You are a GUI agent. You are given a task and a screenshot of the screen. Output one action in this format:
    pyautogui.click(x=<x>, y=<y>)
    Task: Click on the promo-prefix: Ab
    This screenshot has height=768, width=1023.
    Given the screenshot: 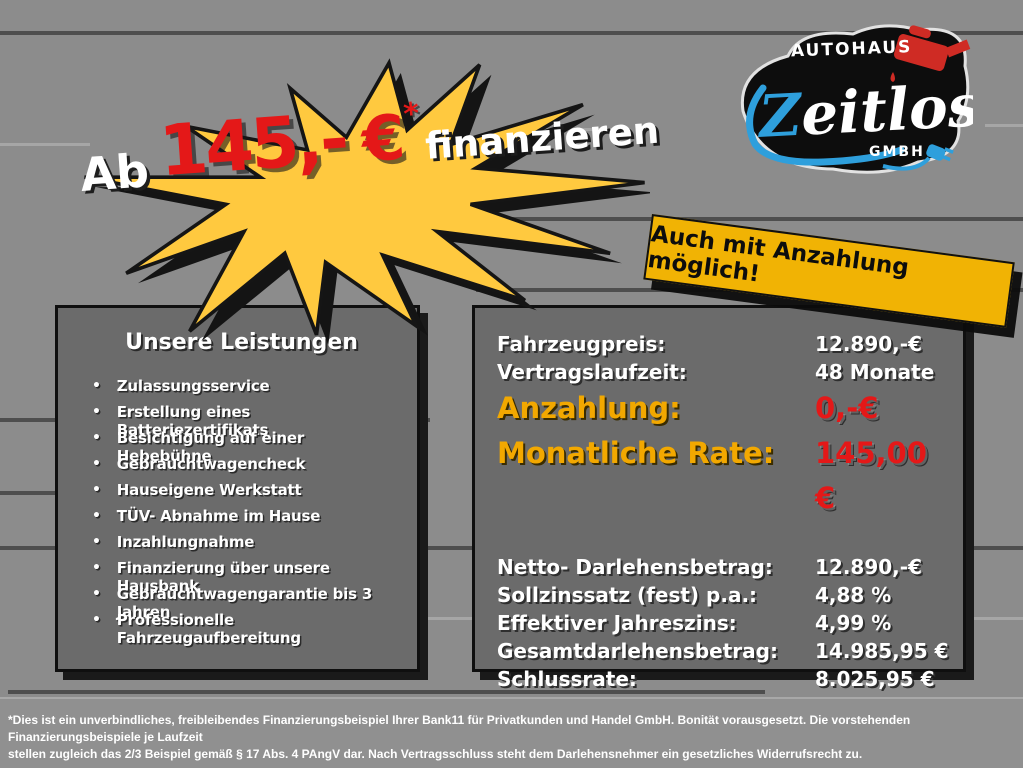 What is the action you would take?
    pyautogui.click(x=114, y=172)
    